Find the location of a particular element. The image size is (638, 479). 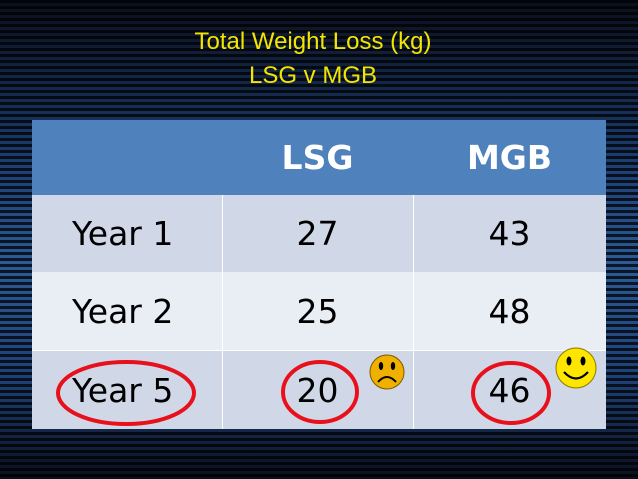

cell: 48 is located at coordinates (509, 311).